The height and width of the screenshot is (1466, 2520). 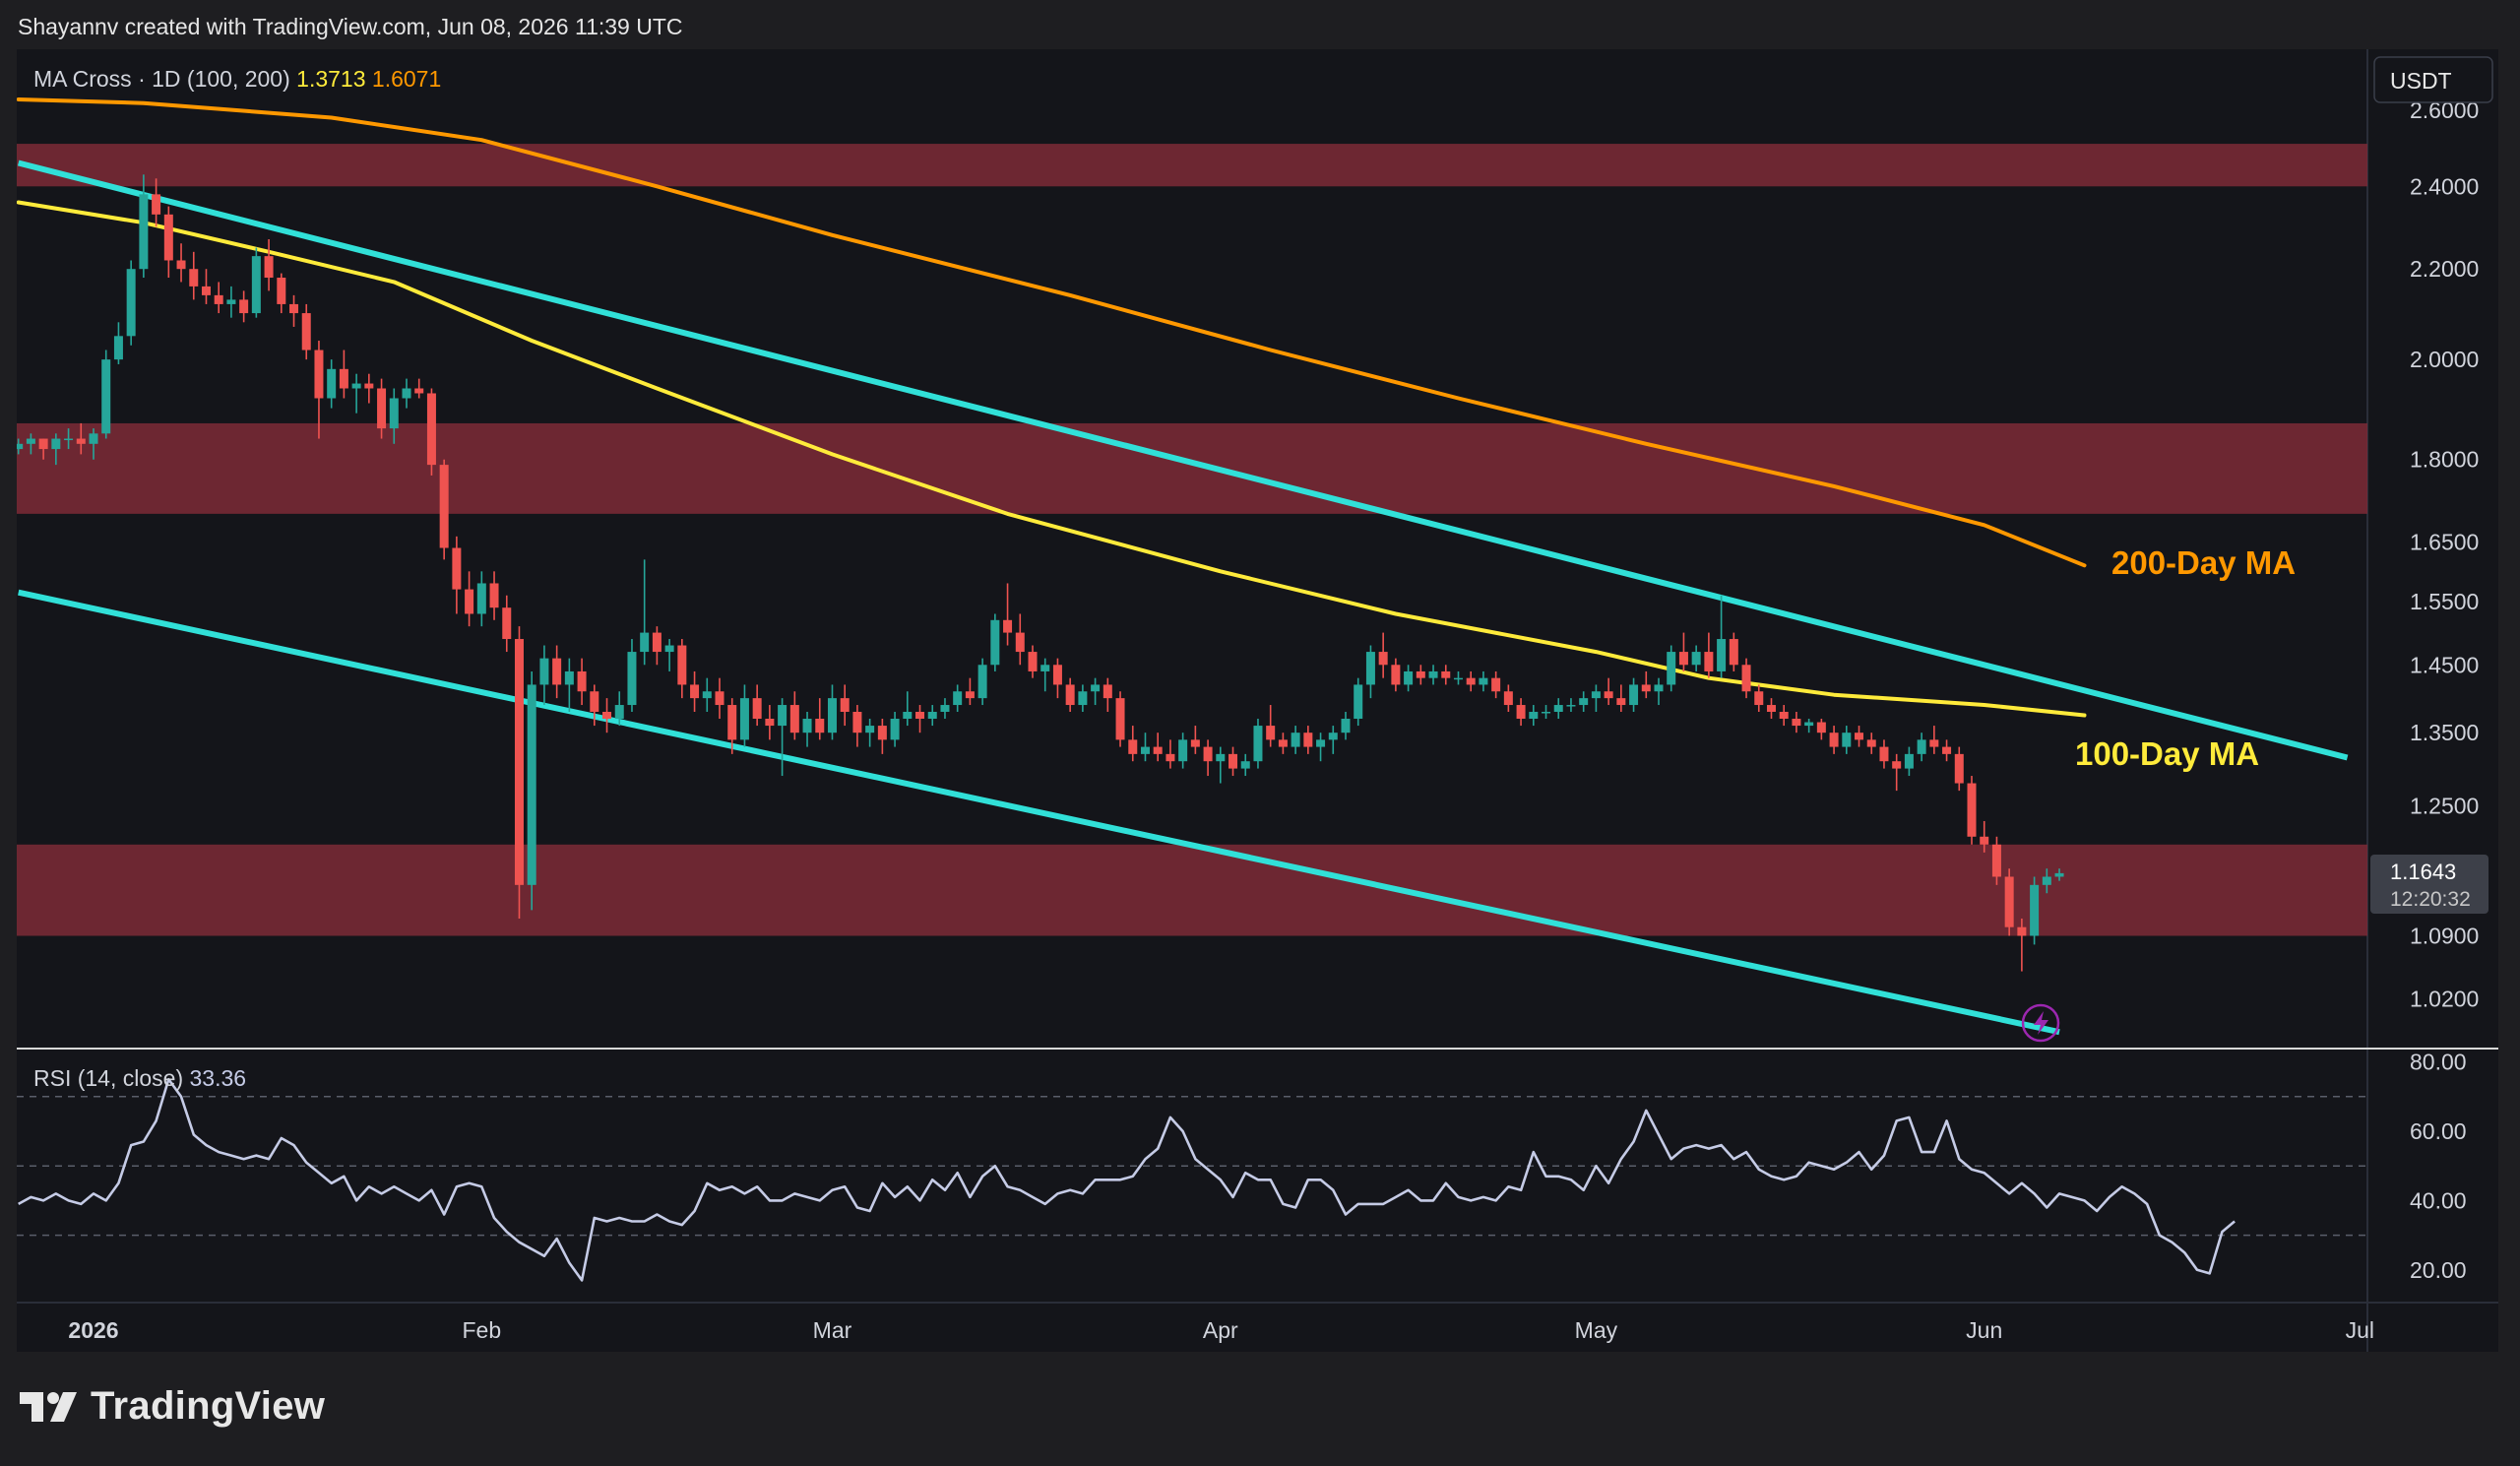 What do you see at coordinates (208, 1406) in the screenshot?
I see `tradingview-wordmark: TradingView` at bounding box center [208, 1406].